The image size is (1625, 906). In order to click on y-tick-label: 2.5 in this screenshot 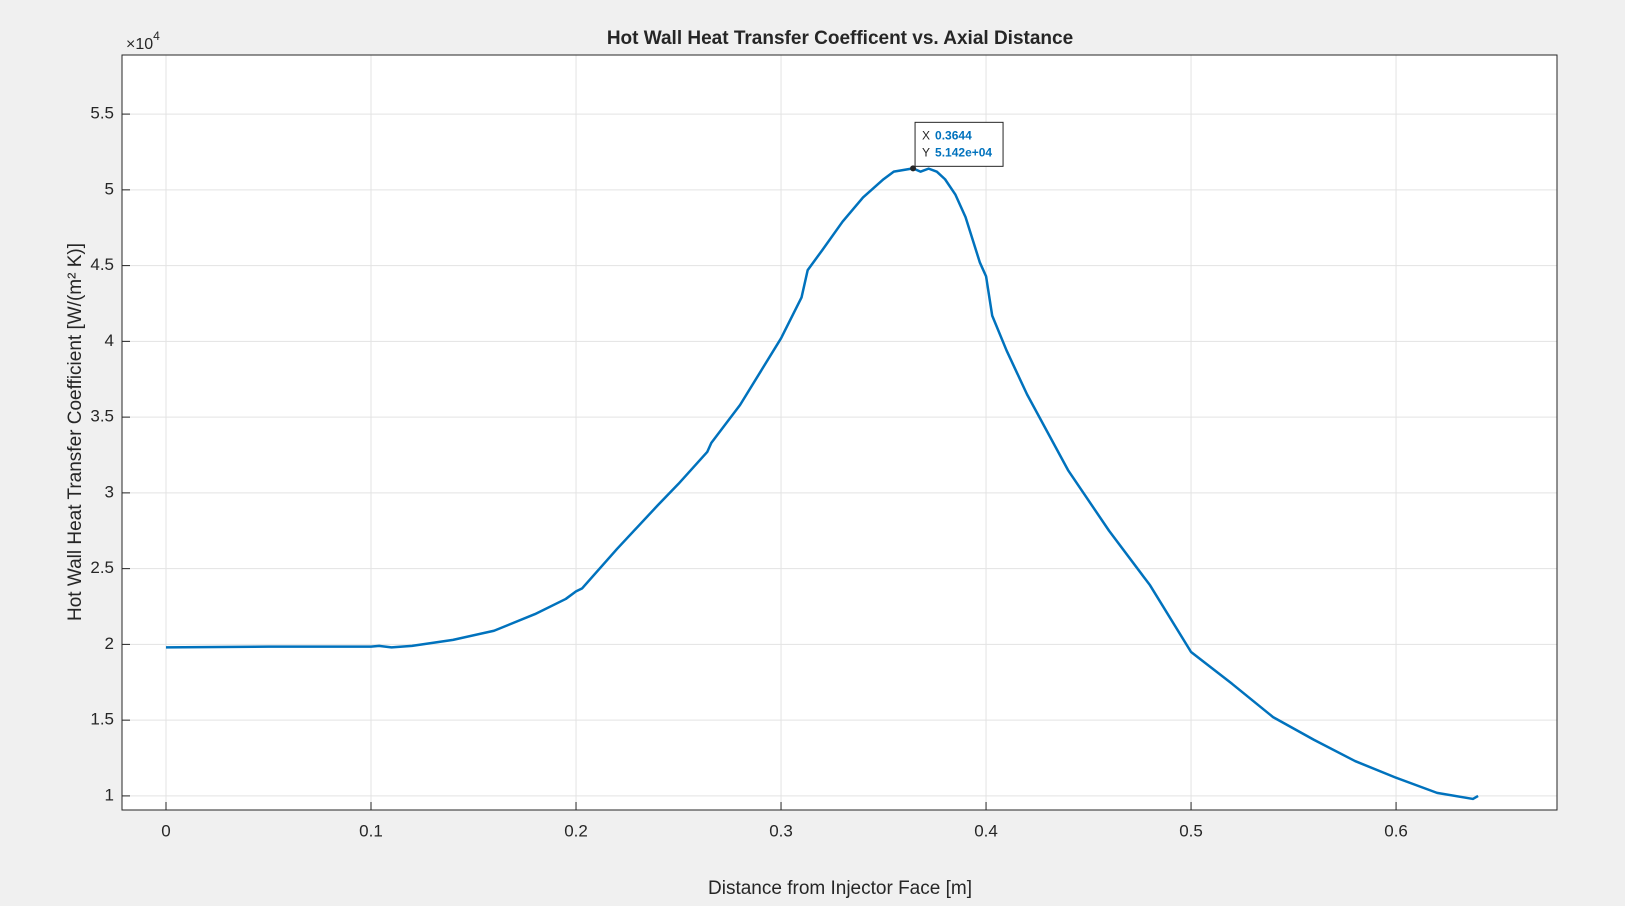, I will do `click(102, 567)`.